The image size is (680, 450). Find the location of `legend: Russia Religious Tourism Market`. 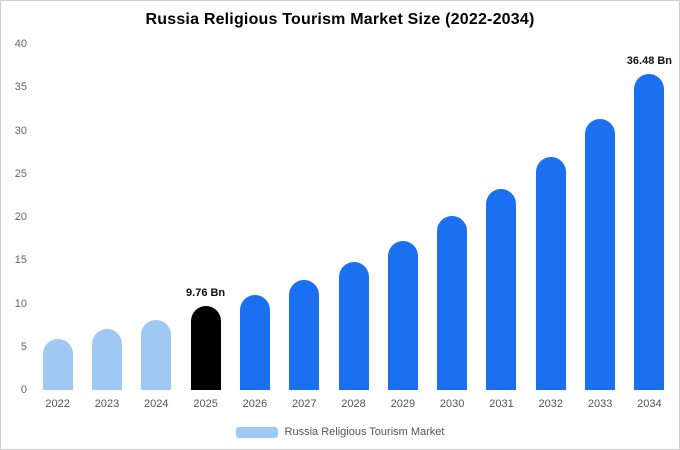

legend: Russia Religious Tourism Market is located at coordinates (340, 432).